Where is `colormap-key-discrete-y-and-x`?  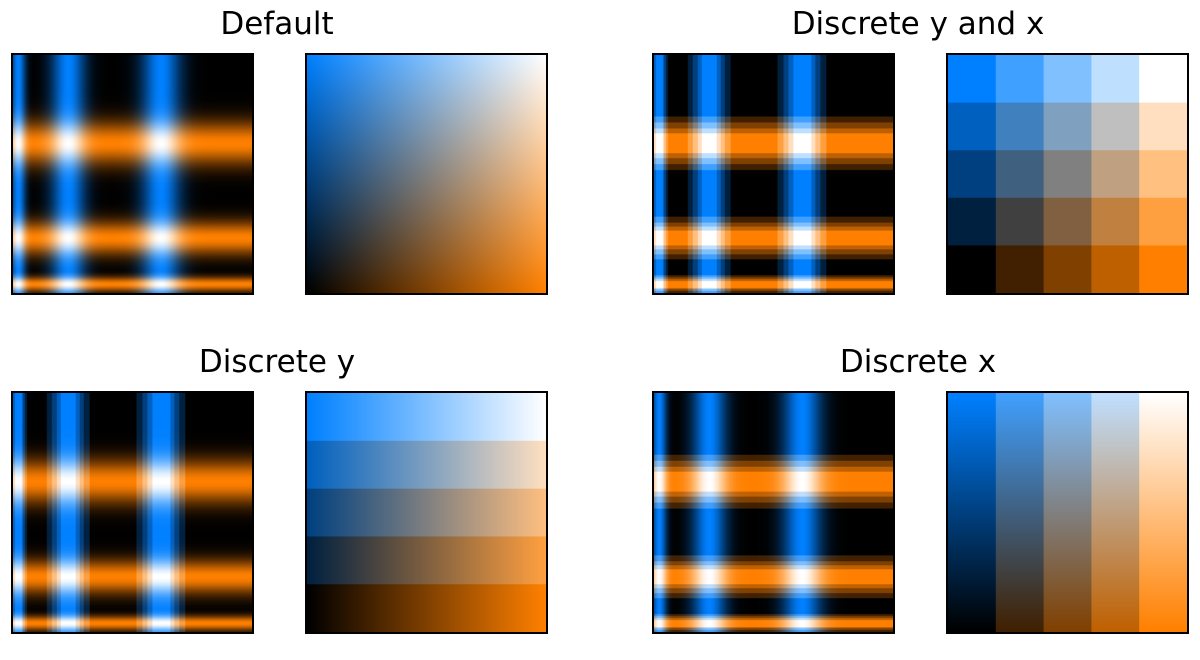 colormap-key-discrete-y-and-x is located at coordinates (1067, 174).